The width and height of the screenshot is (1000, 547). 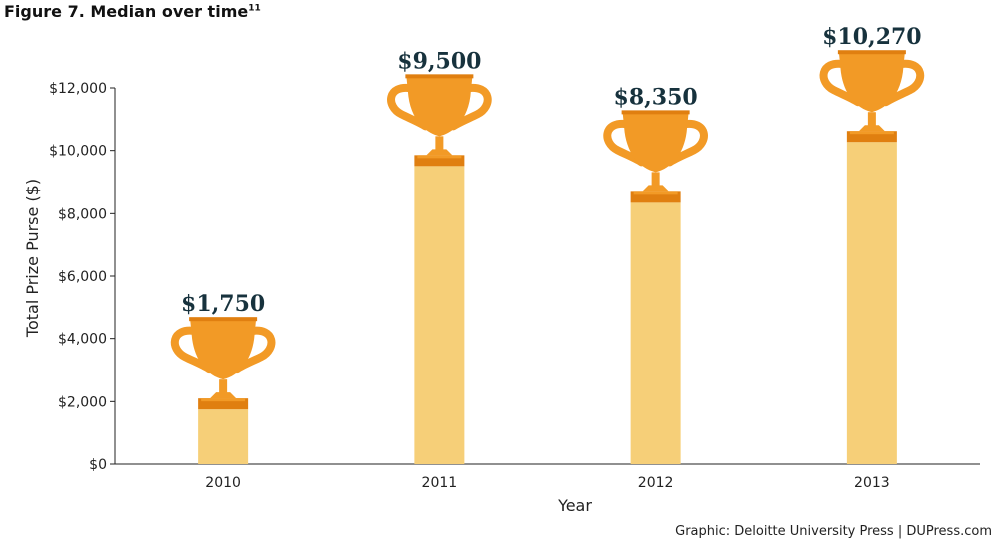 I want to click on y-tick-label: $12,000, so click(x=78, y=89).